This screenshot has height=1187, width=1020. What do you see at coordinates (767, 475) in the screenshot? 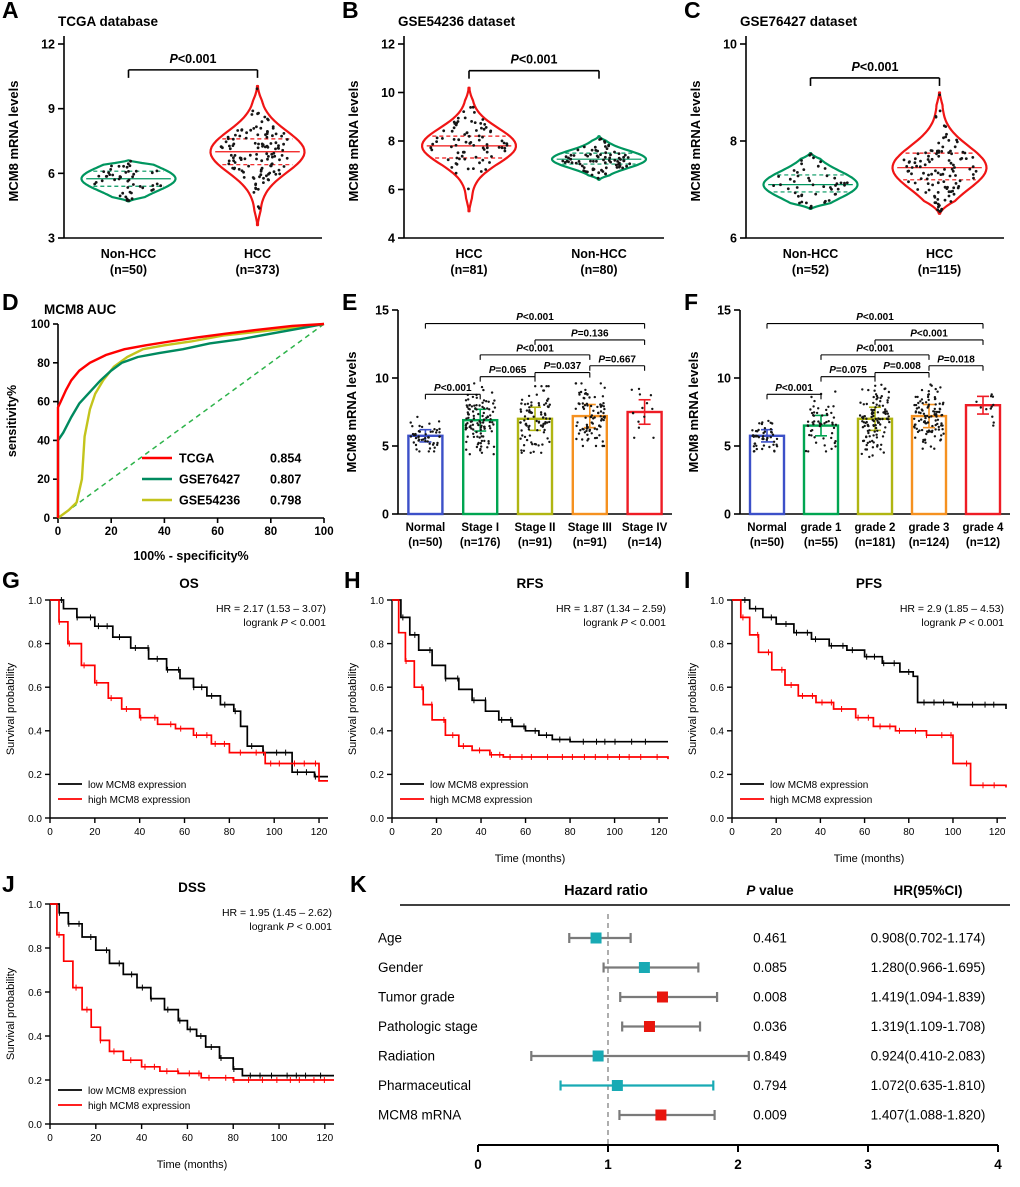
I see `bar-Normal` at bounding box center [767, 475].